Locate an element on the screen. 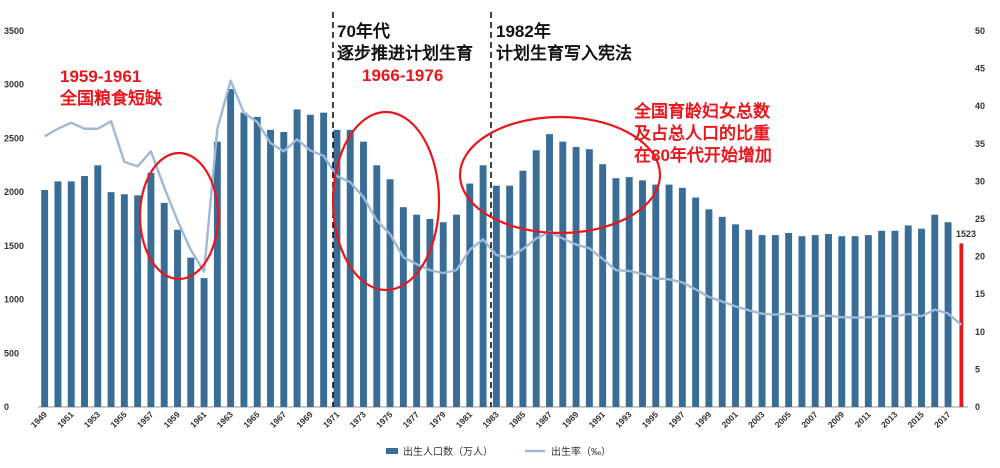 Image resolution: width=1000 pixels, height=468 pixels. bar-2011 is located at coordinates (868, 321).